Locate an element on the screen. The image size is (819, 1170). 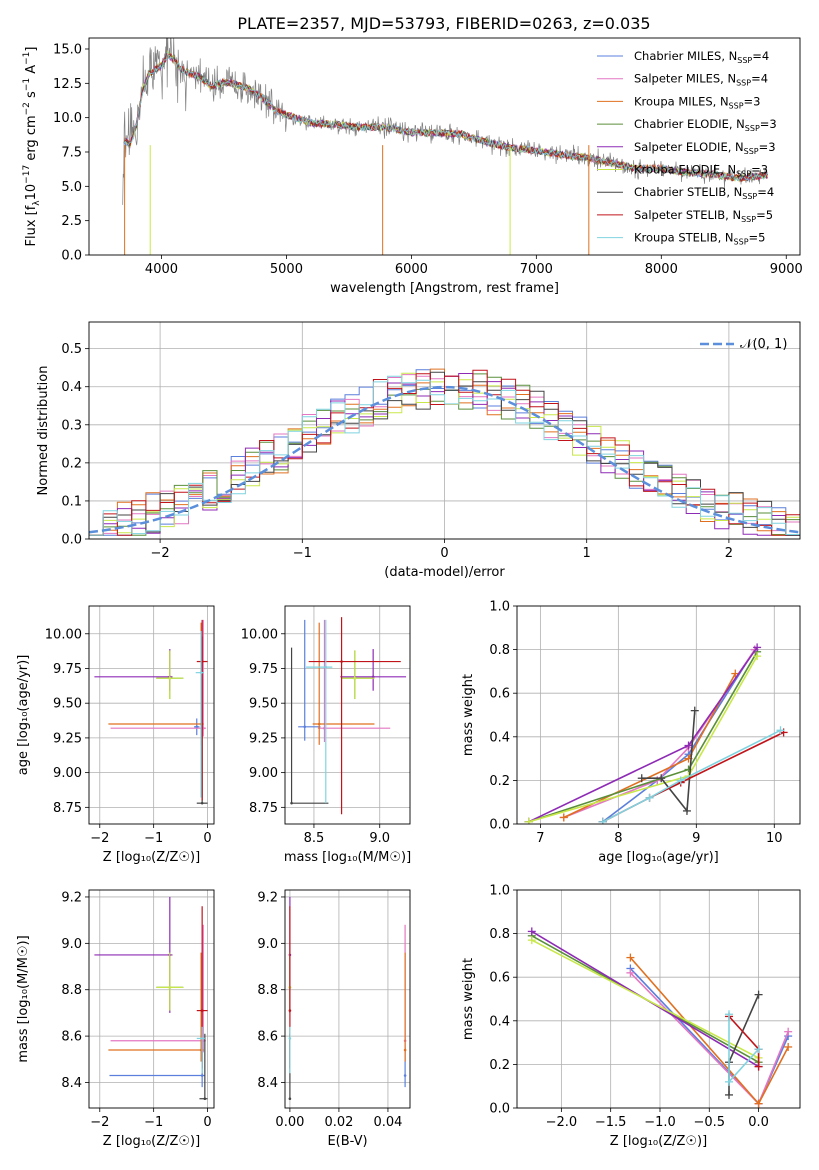
legend-name: Chabrier ELODIE, N is located at coordinates (689, 124).